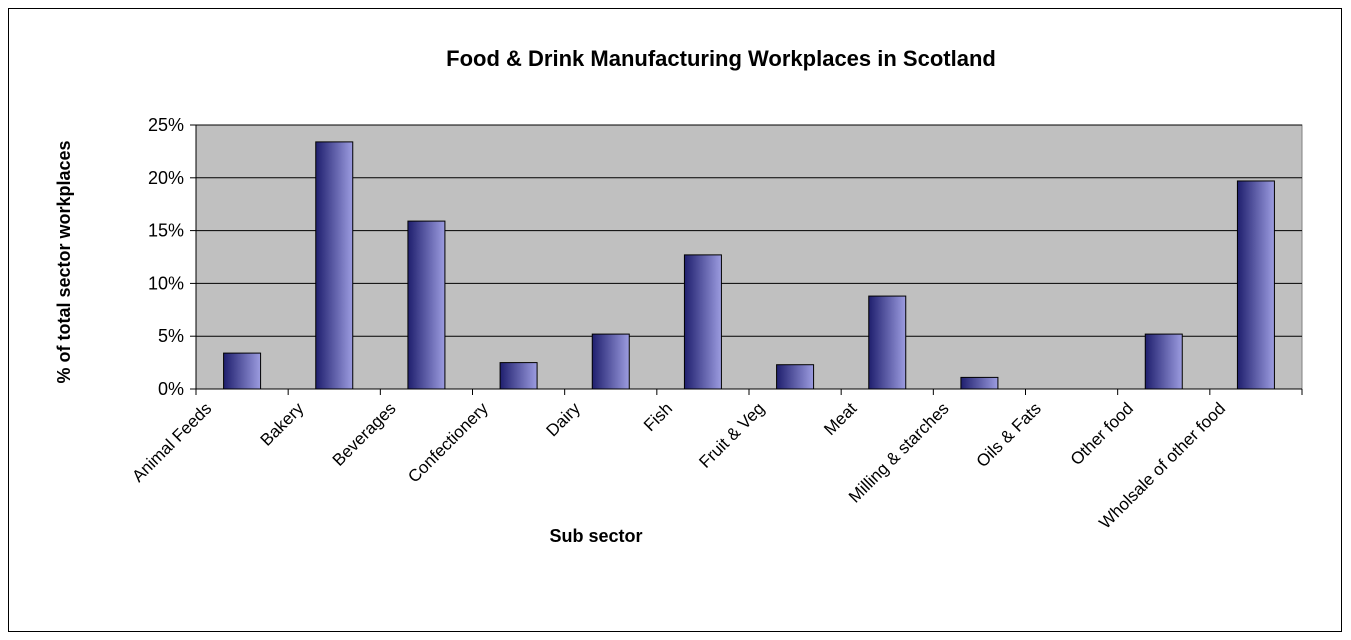 Image resolution: width=1351 pixels, height=640 pixels. I want to click on y-tick-label: 20%, so click(166, 178).